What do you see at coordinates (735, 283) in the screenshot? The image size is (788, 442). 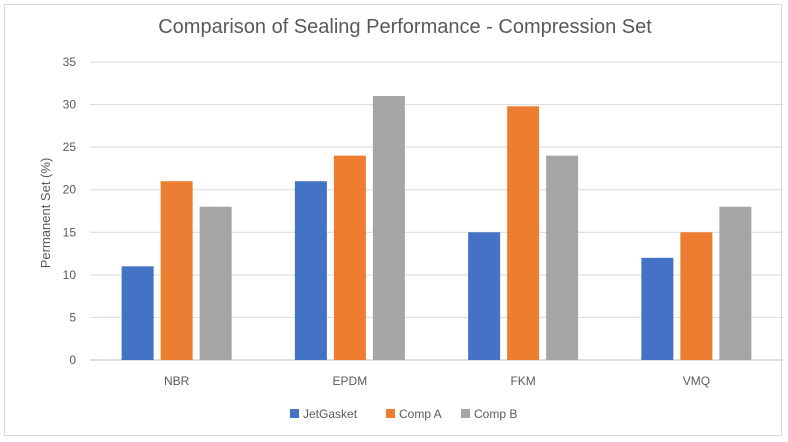 I see `bar-comp-b-vmq` at bounding box center [735, 283].